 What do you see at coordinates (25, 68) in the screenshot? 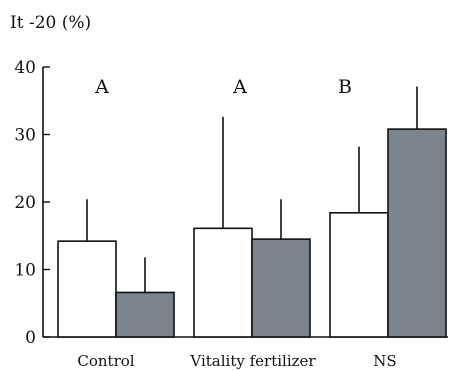
I see `y-tick-label: 40` at bounding box center [25, 68].